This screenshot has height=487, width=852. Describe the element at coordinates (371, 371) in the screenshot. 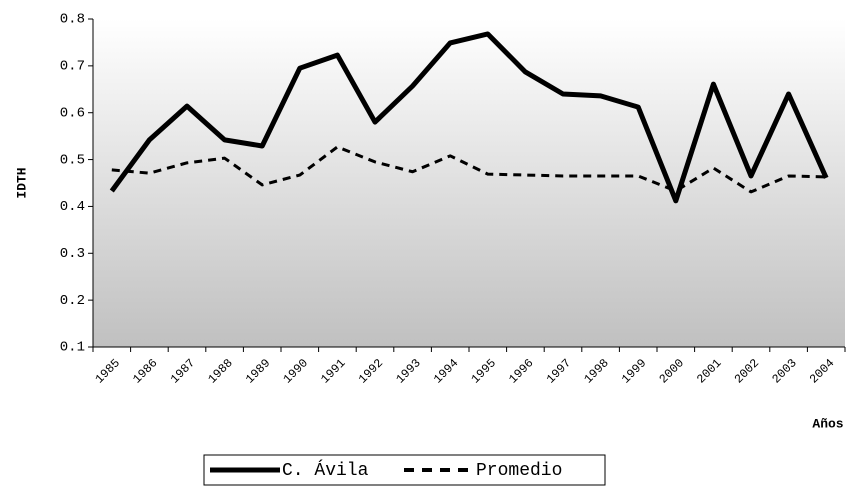

I see `x-tick-label: 1992` at that location.